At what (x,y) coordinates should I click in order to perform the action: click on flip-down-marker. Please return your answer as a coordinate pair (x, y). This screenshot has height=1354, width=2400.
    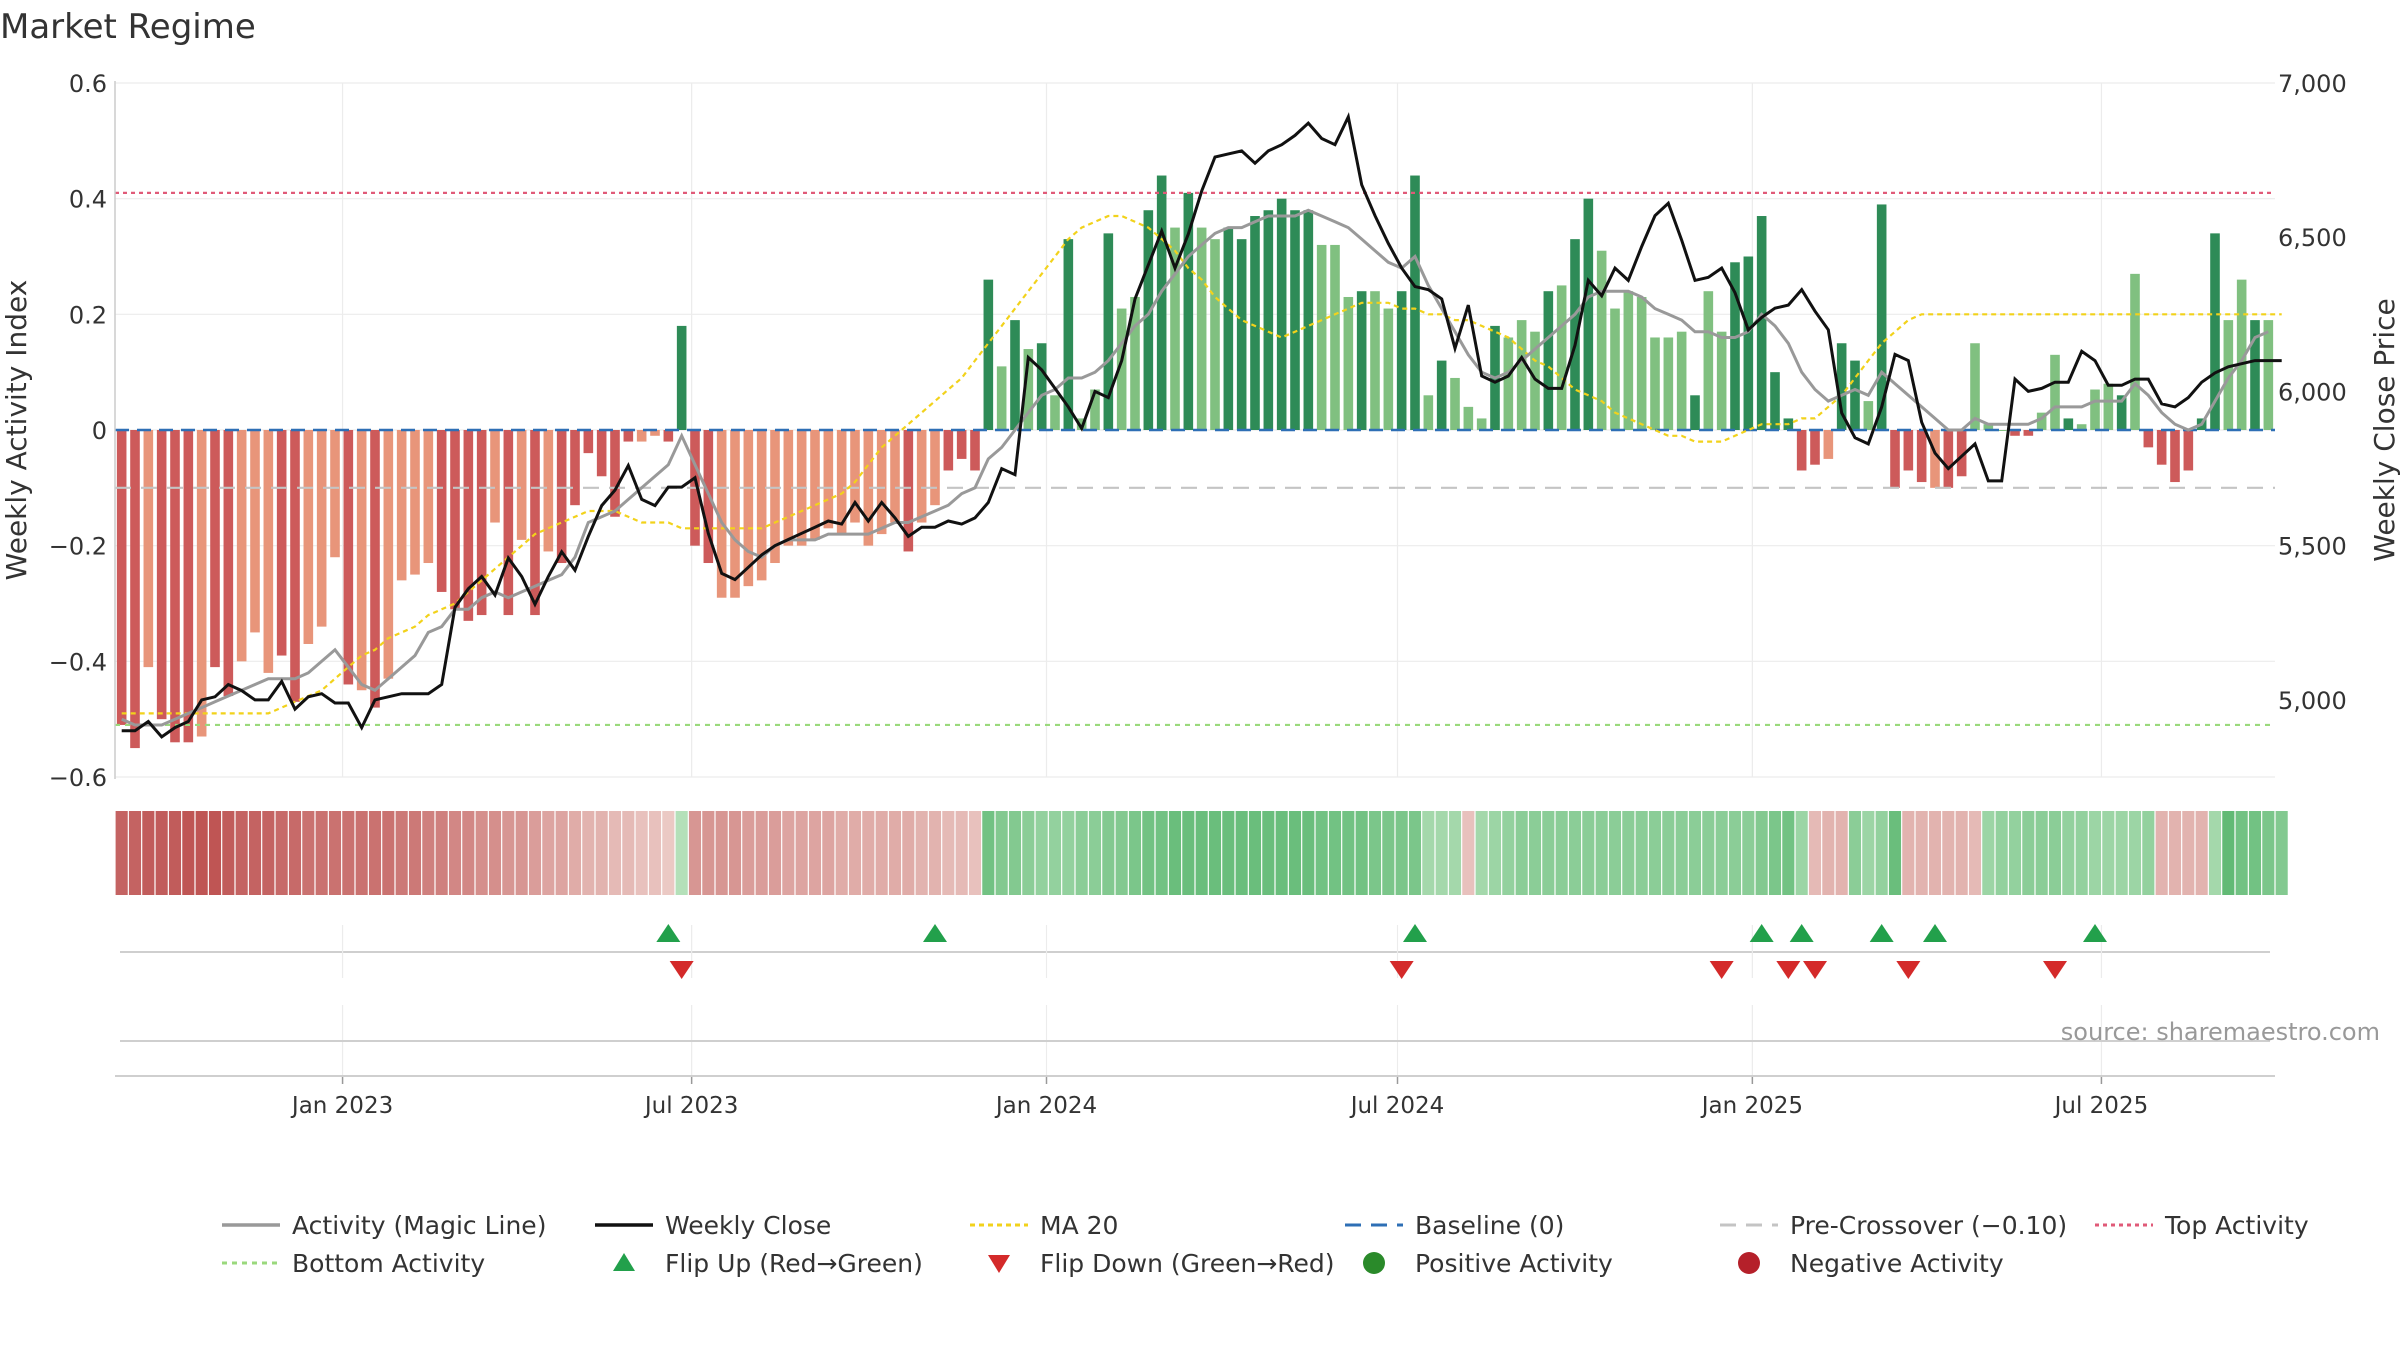
    Looking at the image, I should click on (1788, 970).